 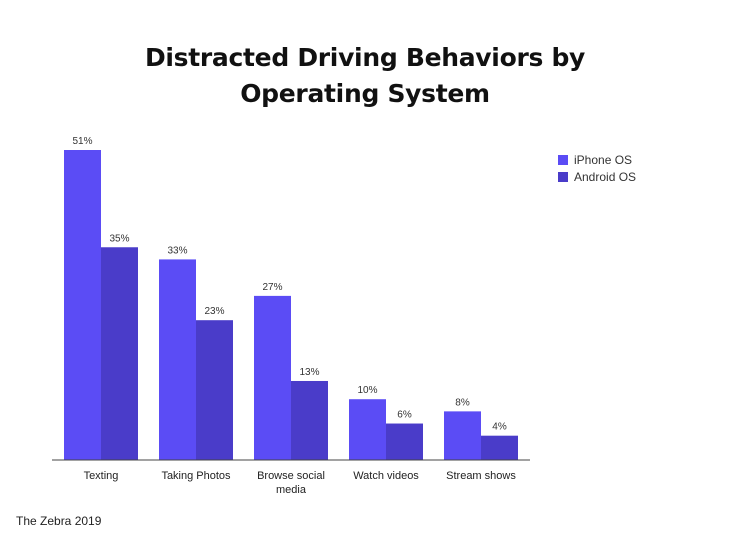 I want to click on source-note: The Zebra 2019, so click(x=59, y=521).